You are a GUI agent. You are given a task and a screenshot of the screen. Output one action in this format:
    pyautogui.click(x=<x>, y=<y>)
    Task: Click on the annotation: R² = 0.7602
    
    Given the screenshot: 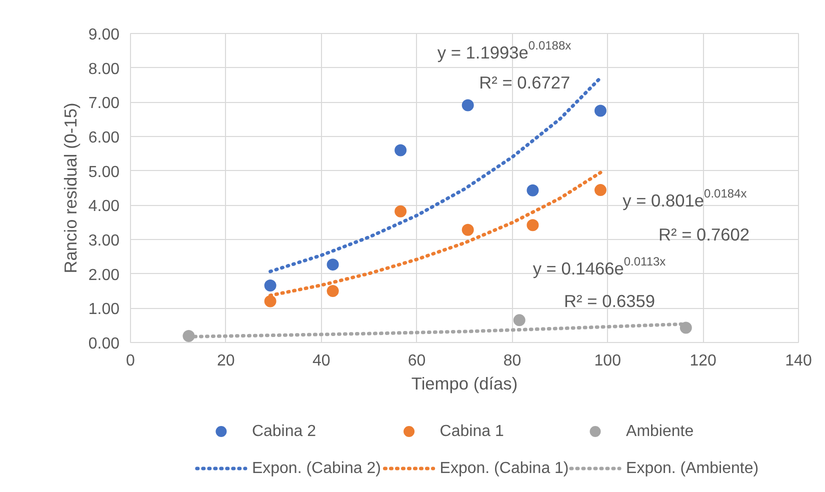 What is the action you would take?
    pyautogui.click(x=704, y=234)
    